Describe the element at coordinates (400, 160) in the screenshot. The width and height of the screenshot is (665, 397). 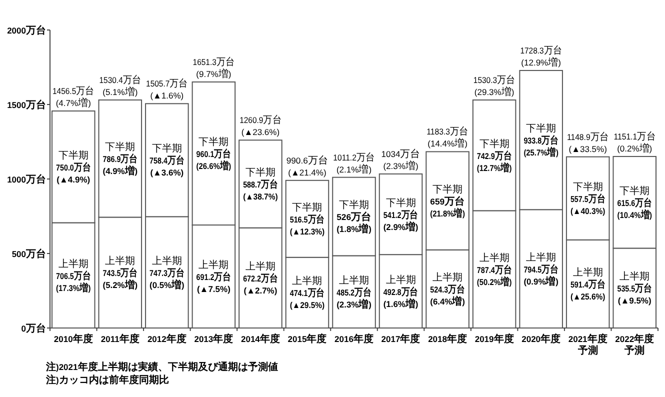
I see `total-label: 1034万台 (2.3%増)` at that location.